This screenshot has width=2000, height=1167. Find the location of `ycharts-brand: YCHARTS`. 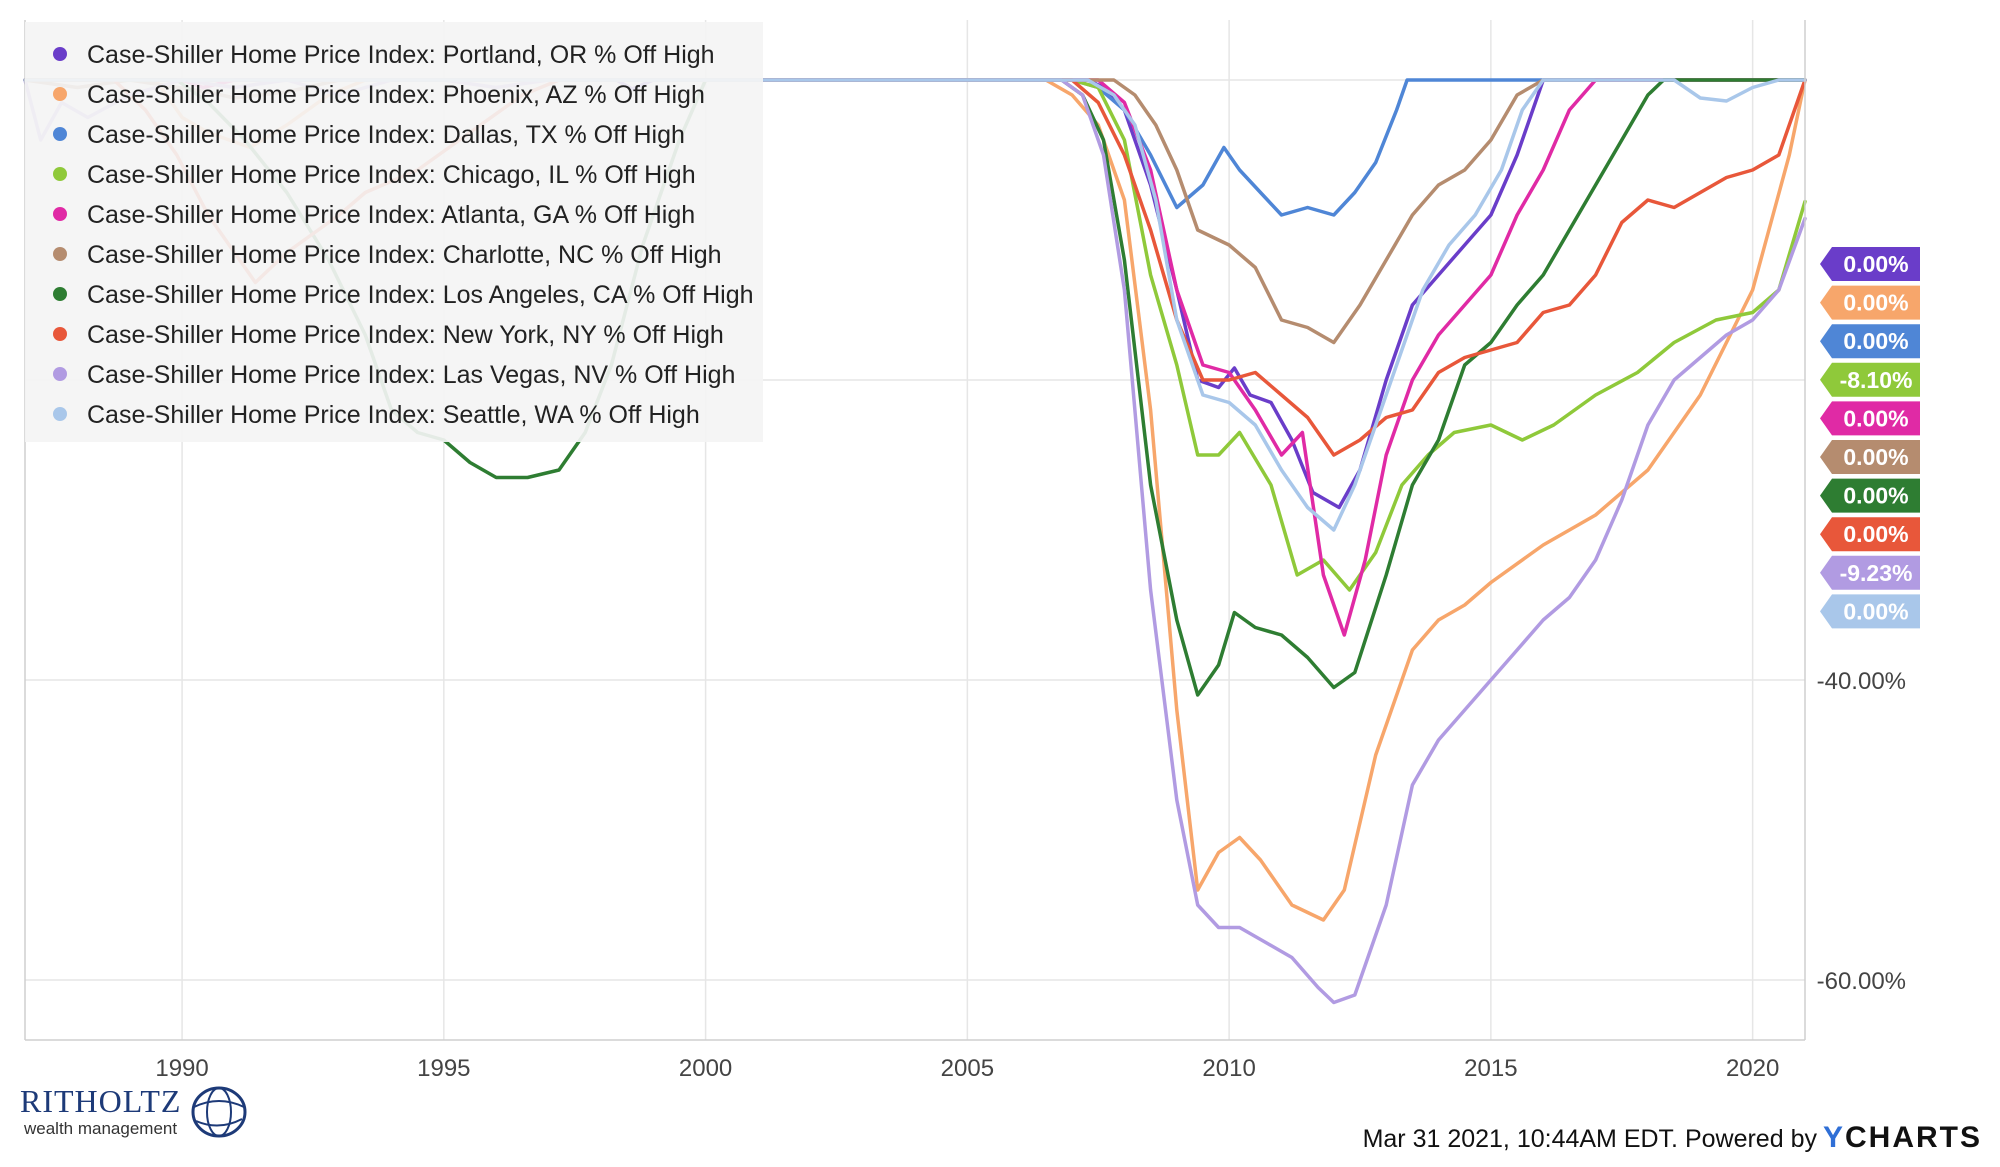

ycharts-brand: YCHARTS is located at coordinates (1902, 1137).